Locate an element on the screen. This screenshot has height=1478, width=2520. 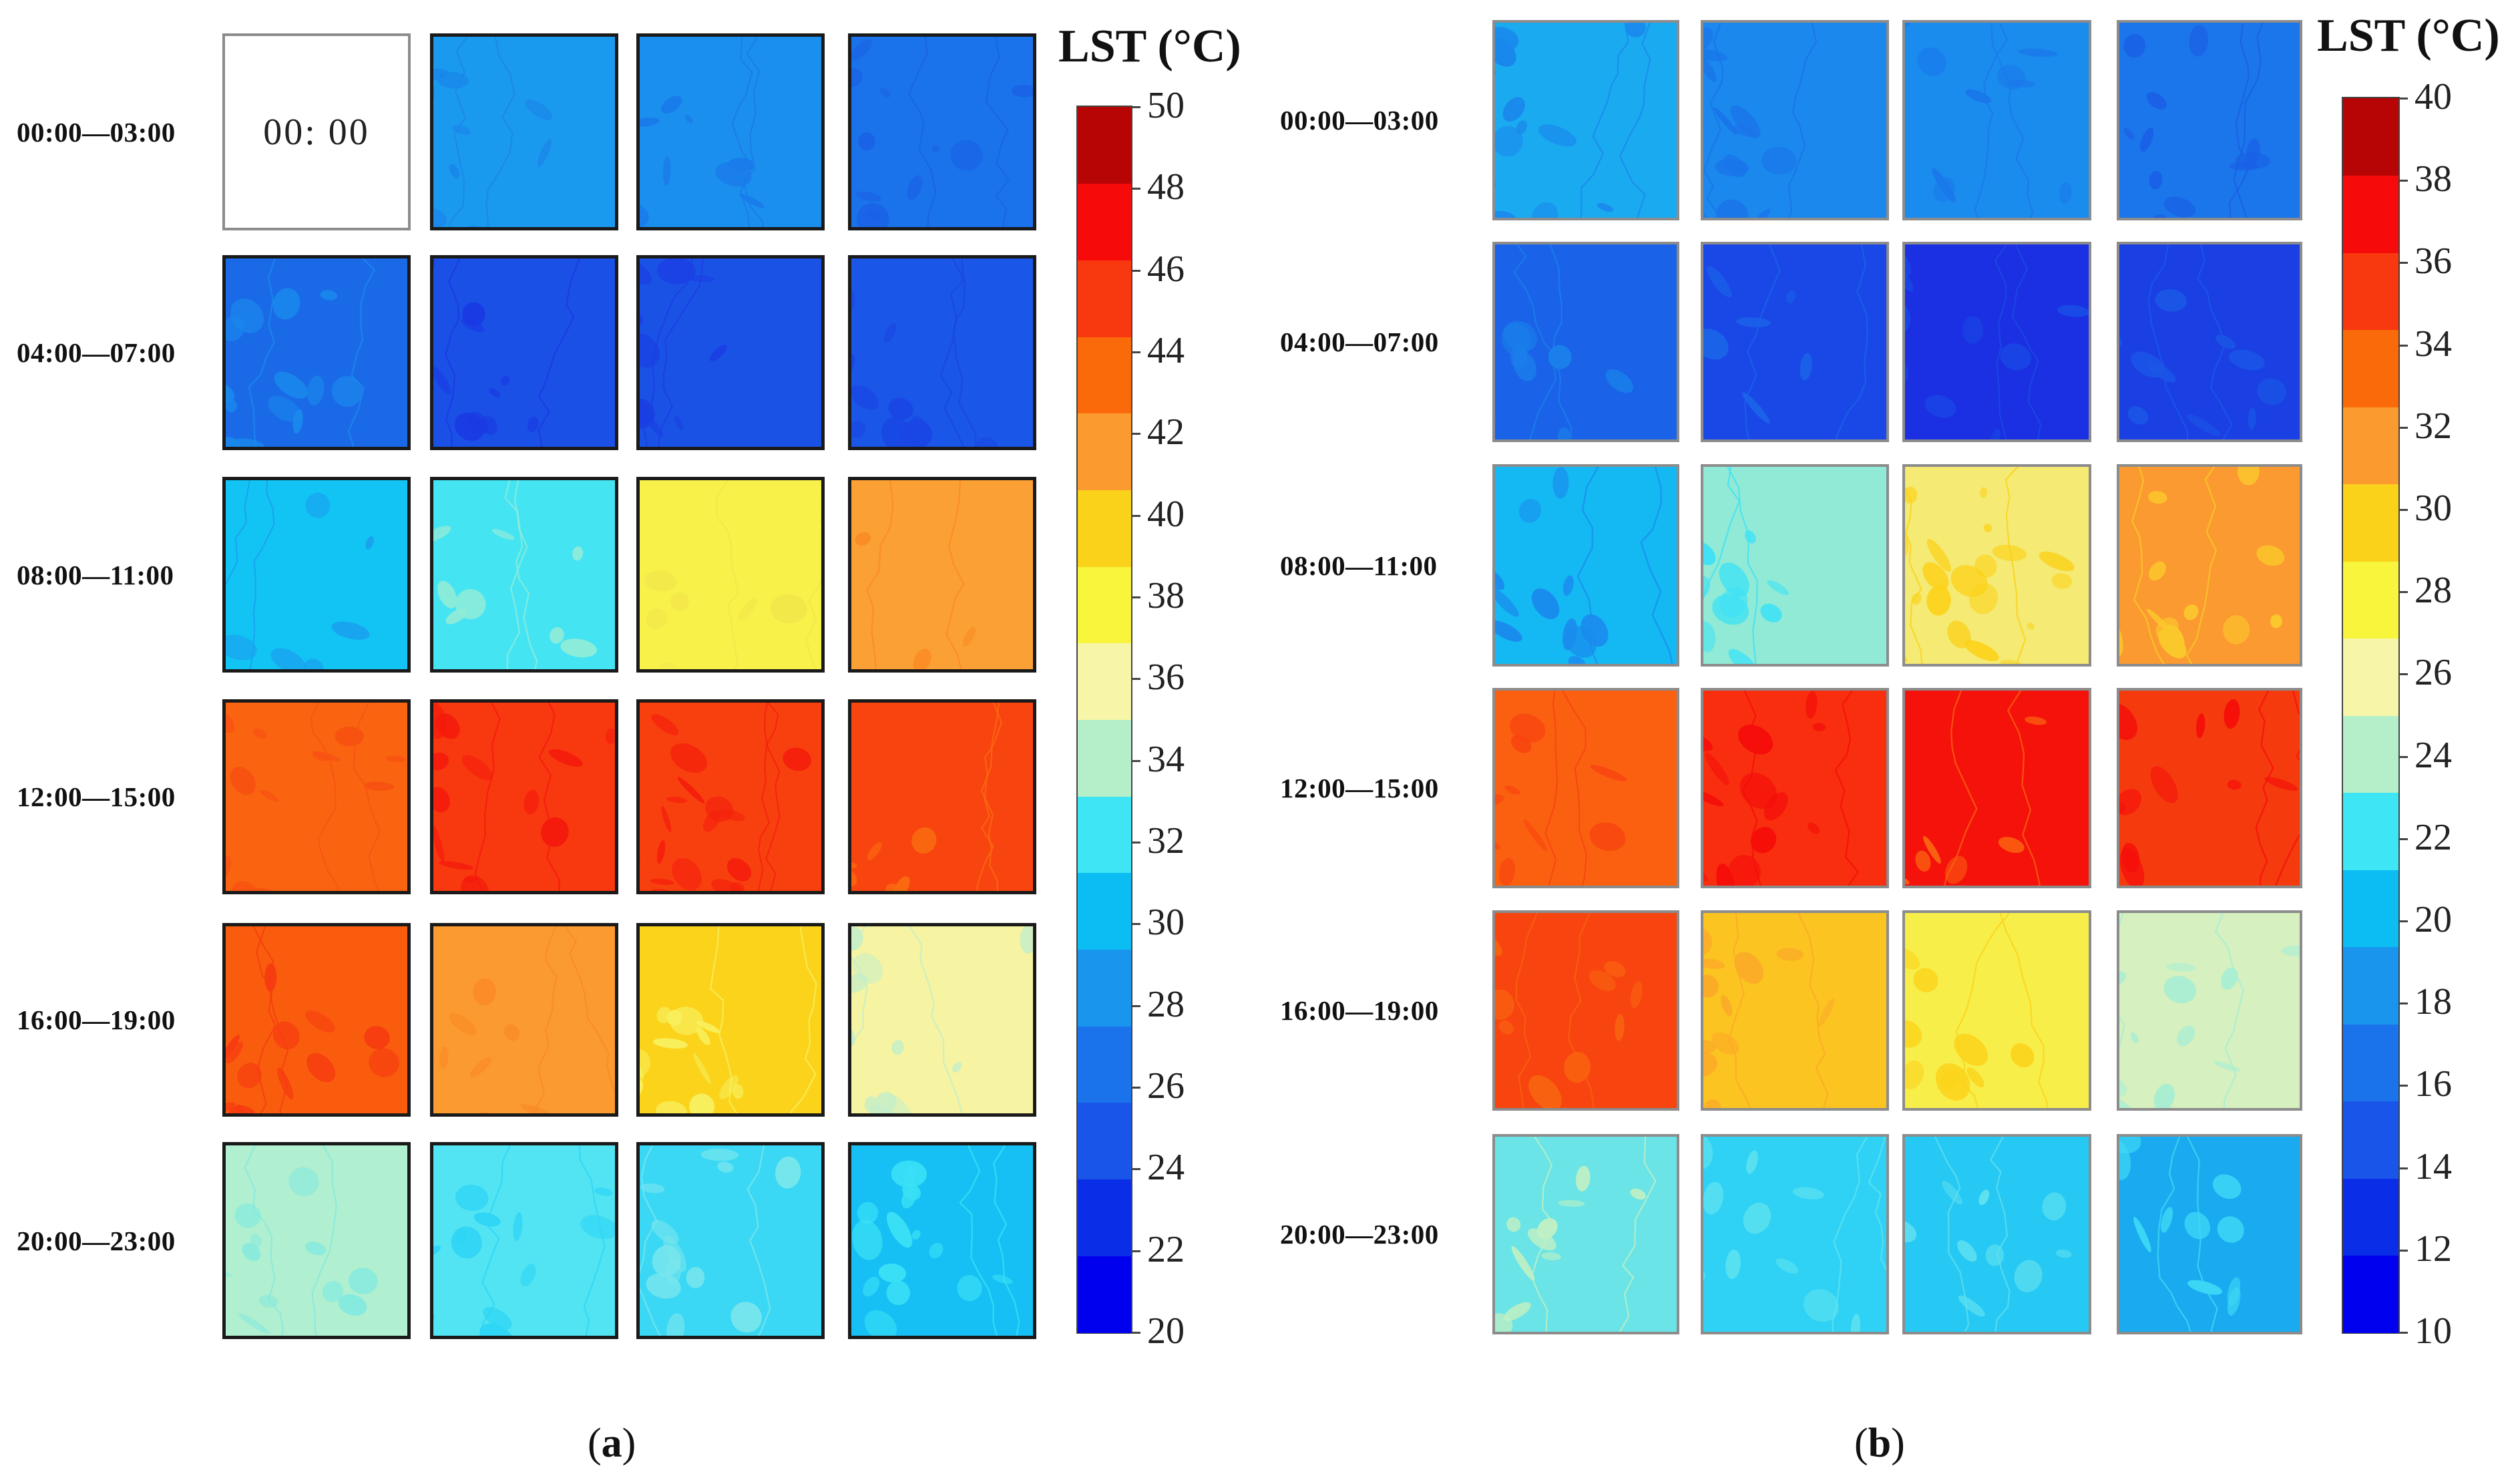
colorbar-tick-label: 28 is located at coordinates (1166, 1004).